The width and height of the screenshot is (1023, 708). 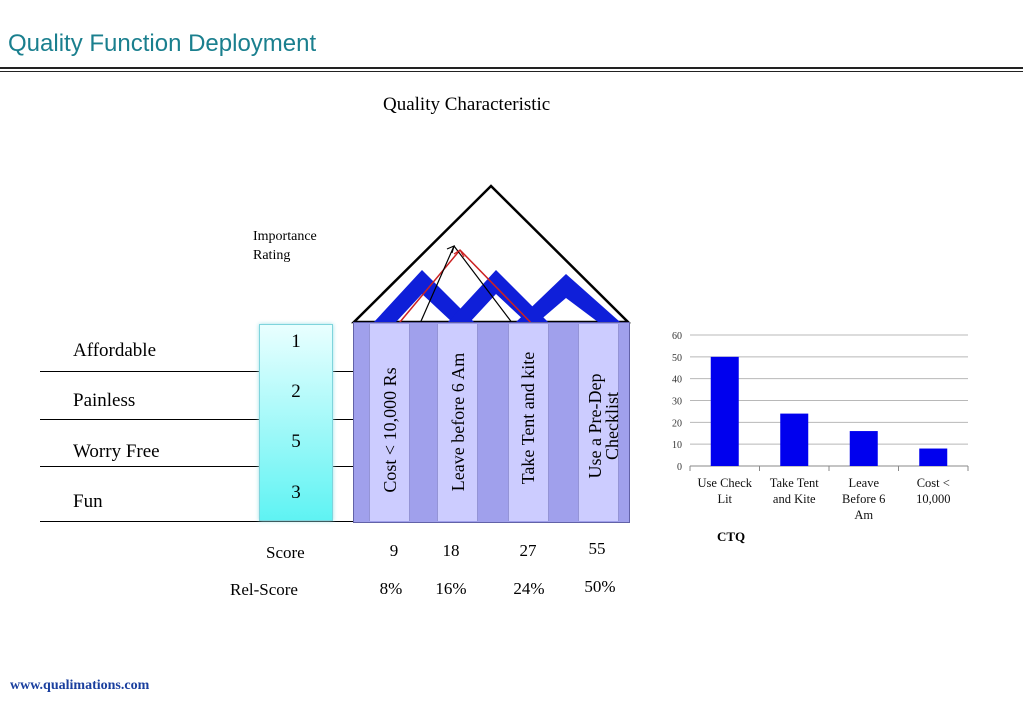 I want to click on importance-label-line: Rating, so click(x=272, y=255).